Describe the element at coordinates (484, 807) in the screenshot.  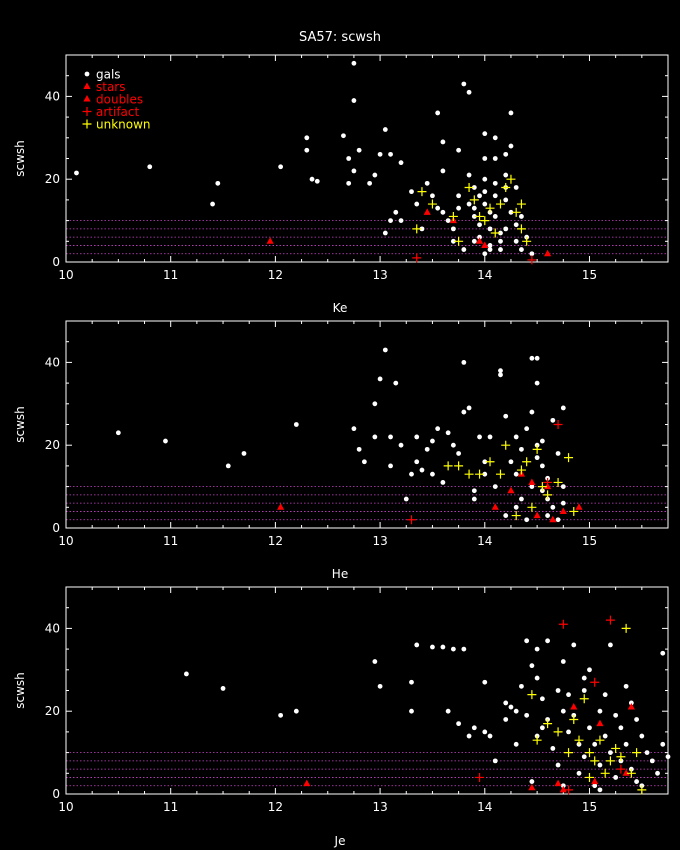
I see `x-tick-label: 14` at that location.